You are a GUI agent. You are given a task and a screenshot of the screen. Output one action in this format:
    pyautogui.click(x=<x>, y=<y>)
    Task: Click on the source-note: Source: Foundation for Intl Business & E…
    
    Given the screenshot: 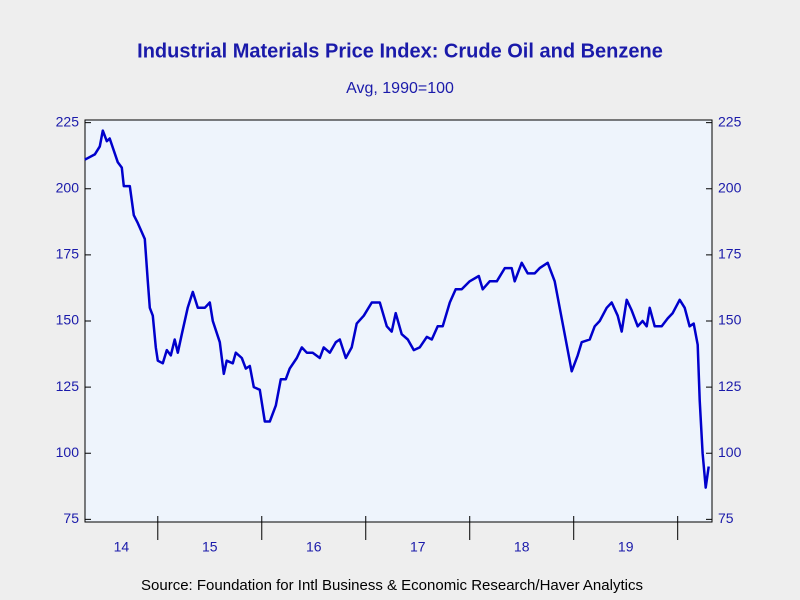 What is the action you would take?
    pyautogui.click(x=392, y=585)
    